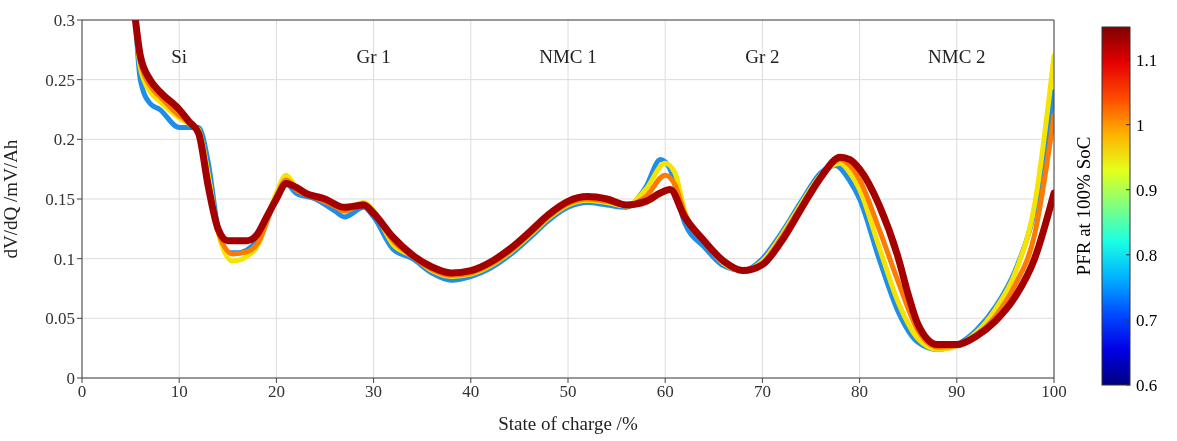 Image resolution: width=1177 pixels, height=441 pixels. What do you see at coordinates (179, 392) in the screenshot?
I see `x-tick-label: 10` at bounding box center [179, 392].